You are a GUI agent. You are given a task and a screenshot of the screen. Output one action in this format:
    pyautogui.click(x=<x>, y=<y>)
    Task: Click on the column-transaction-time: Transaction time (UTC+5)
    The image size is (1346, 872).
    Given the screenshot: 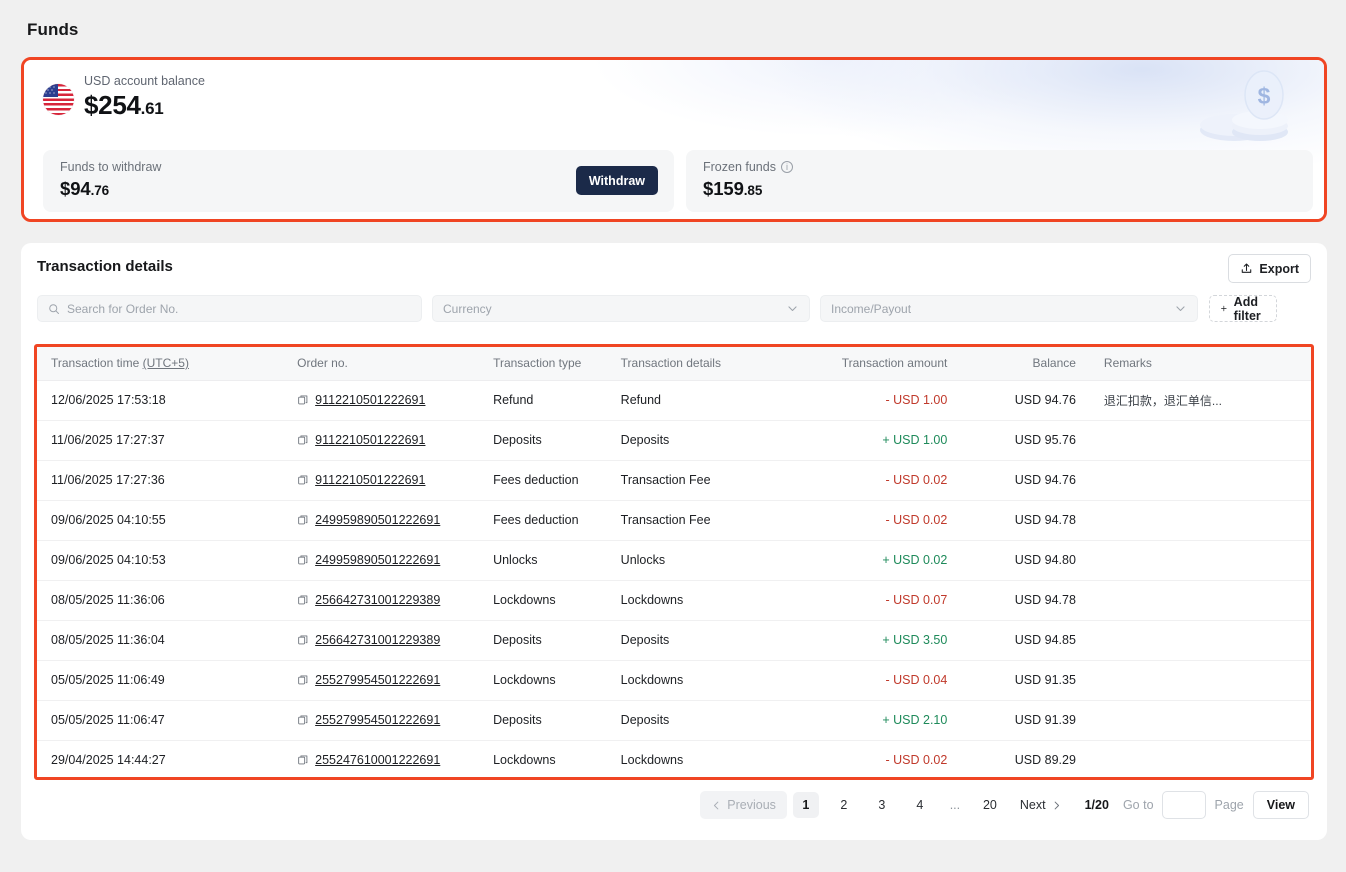 What is the action you would take?
    pyautogui.click(x=160, y=364)
    